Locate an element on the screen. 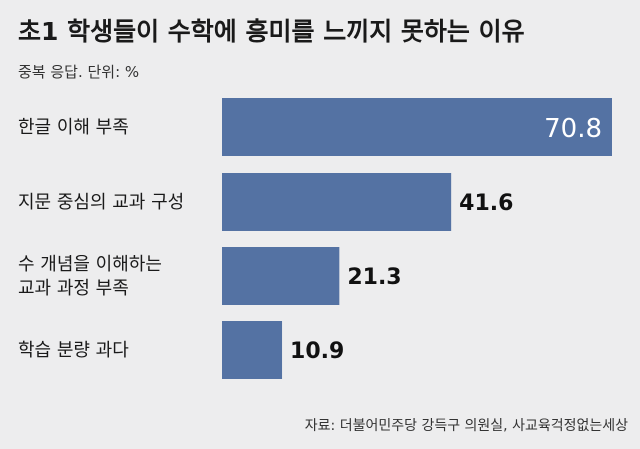 This screenshot has width=640, height=449. chart-source: 자료: 더불어민주당 강득구 의원실, 사교육걱정없는세상 is located at coordinates (466, 426).